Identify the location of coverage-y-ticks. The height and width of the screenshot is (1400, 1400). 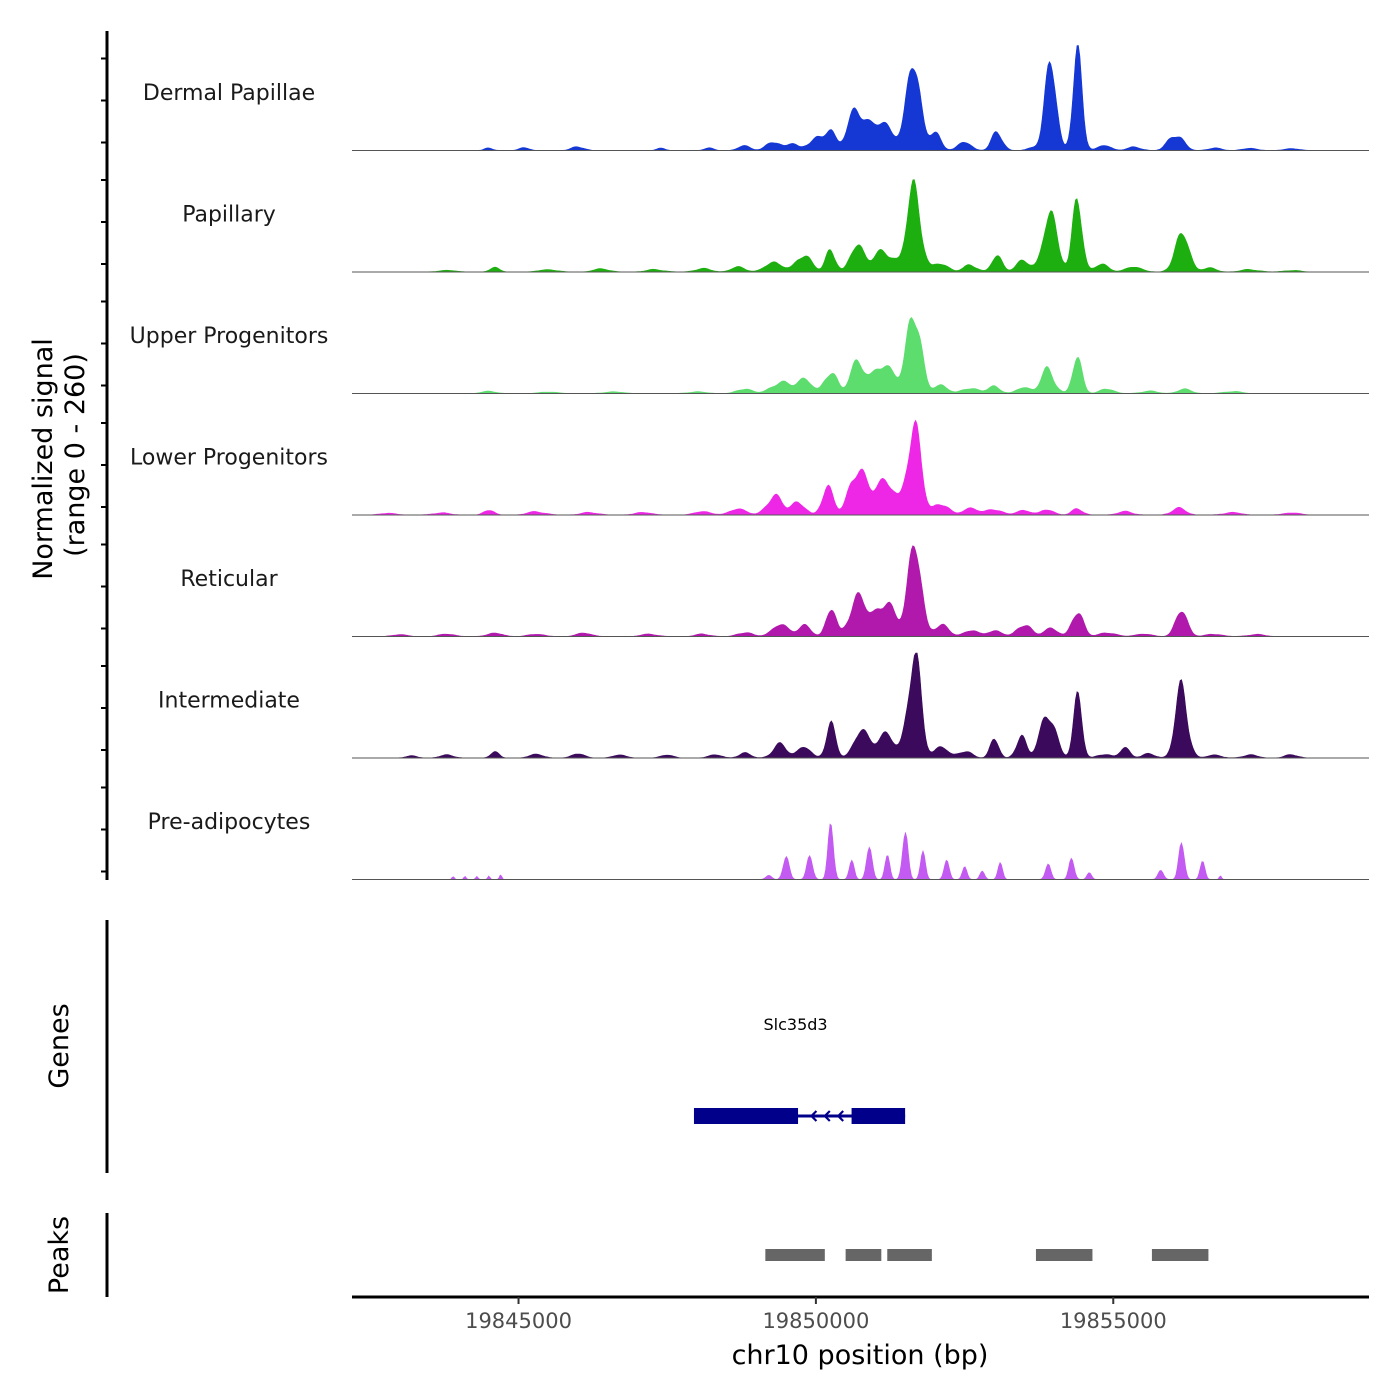
(104, 465).